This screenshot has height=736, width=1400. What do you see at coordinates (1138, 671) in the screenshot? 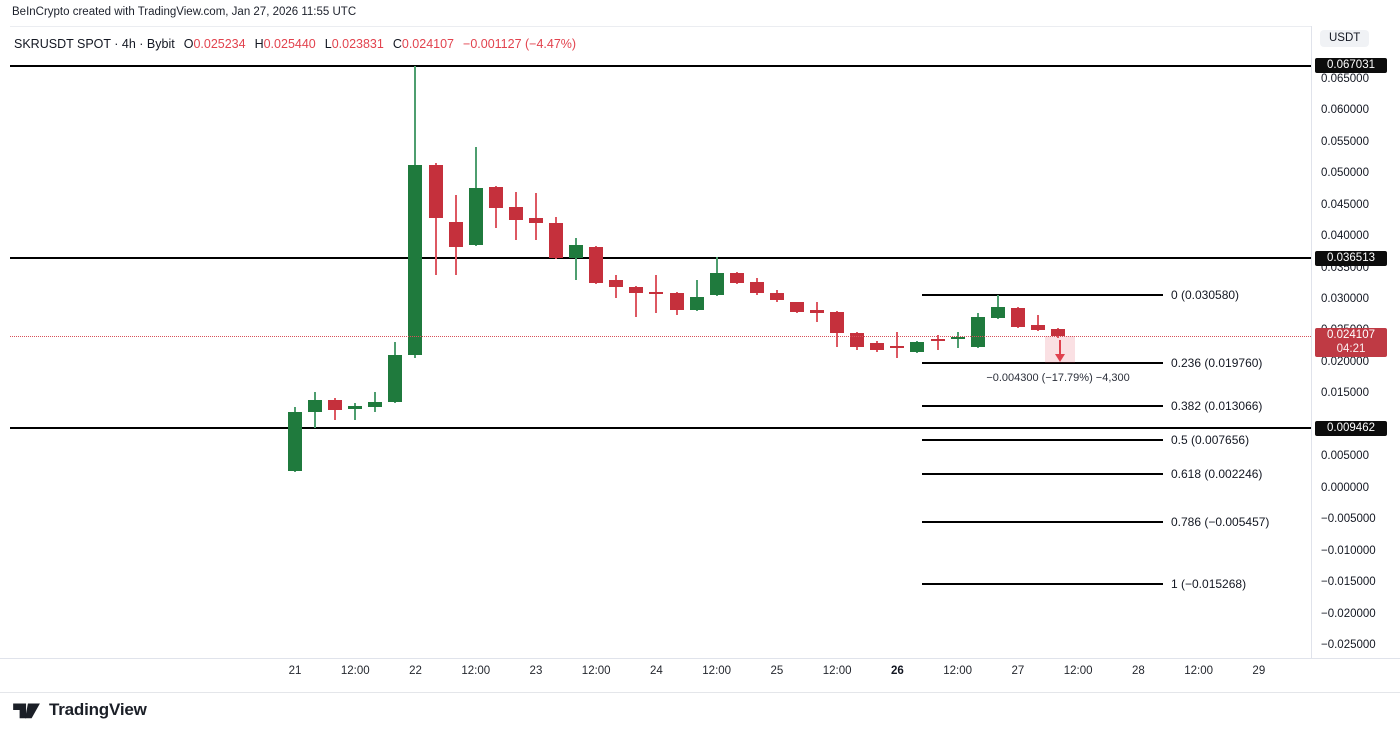
I see `time-axis-label: 28` at bounding box center [1138, 671].